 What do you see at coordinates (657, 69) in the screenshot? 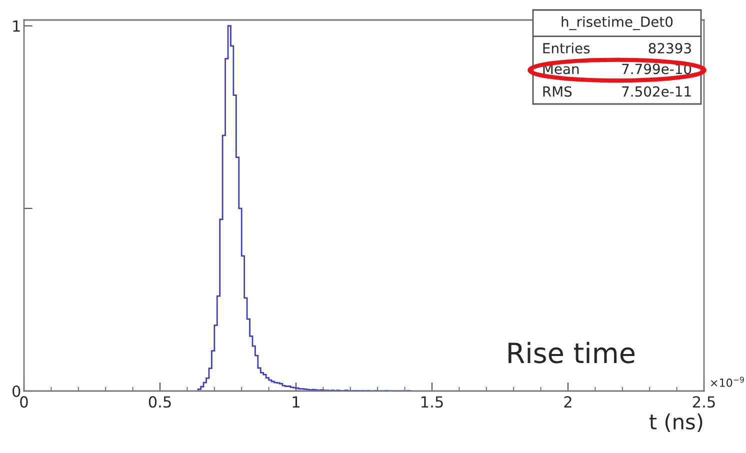
I see `annotation: 7.799e-10` at bounding box center [657, 69].